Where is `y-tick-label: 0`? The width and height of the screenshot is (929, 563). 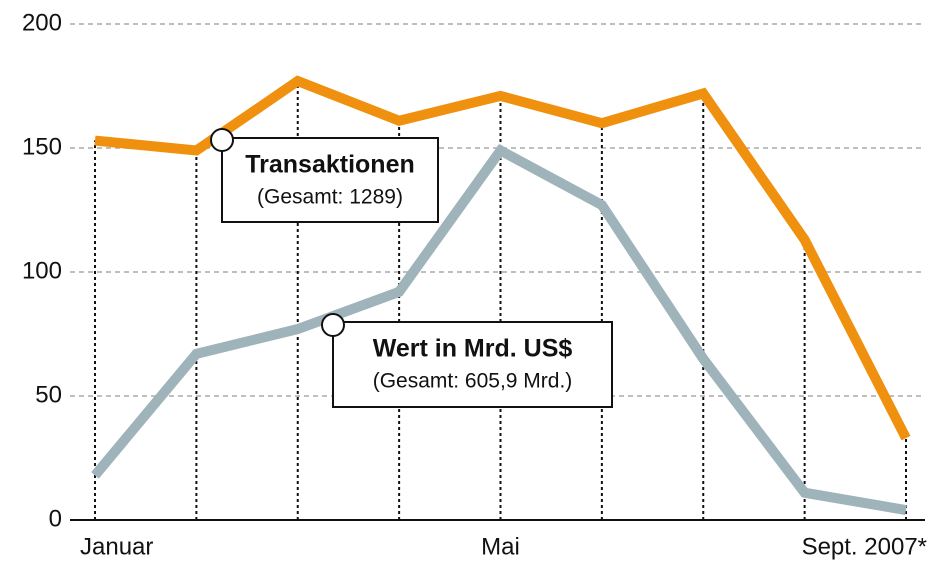 y-tick-label: 0 is located at coordinates (55, 518).